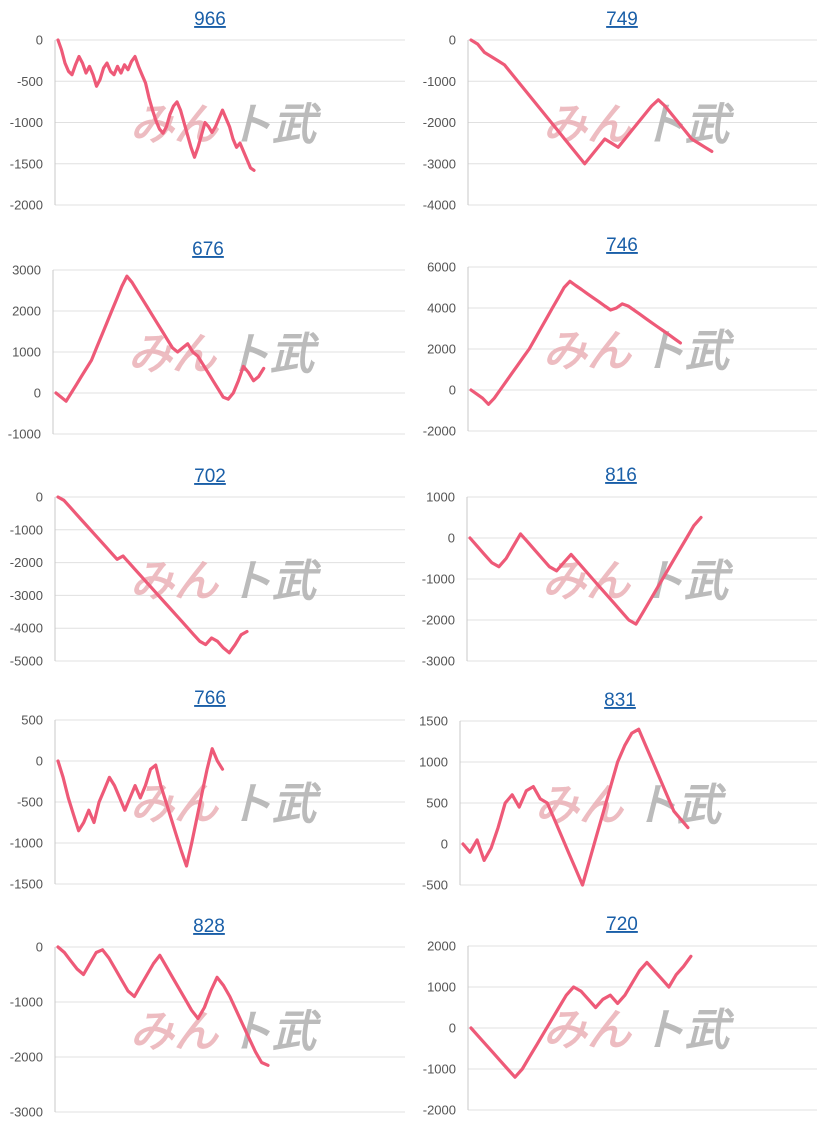 This screenshot has height=1125, width=817. Describe the element at coordinates (210, 476) in the screenshot. I see `chart-title-link: 702` at that location.